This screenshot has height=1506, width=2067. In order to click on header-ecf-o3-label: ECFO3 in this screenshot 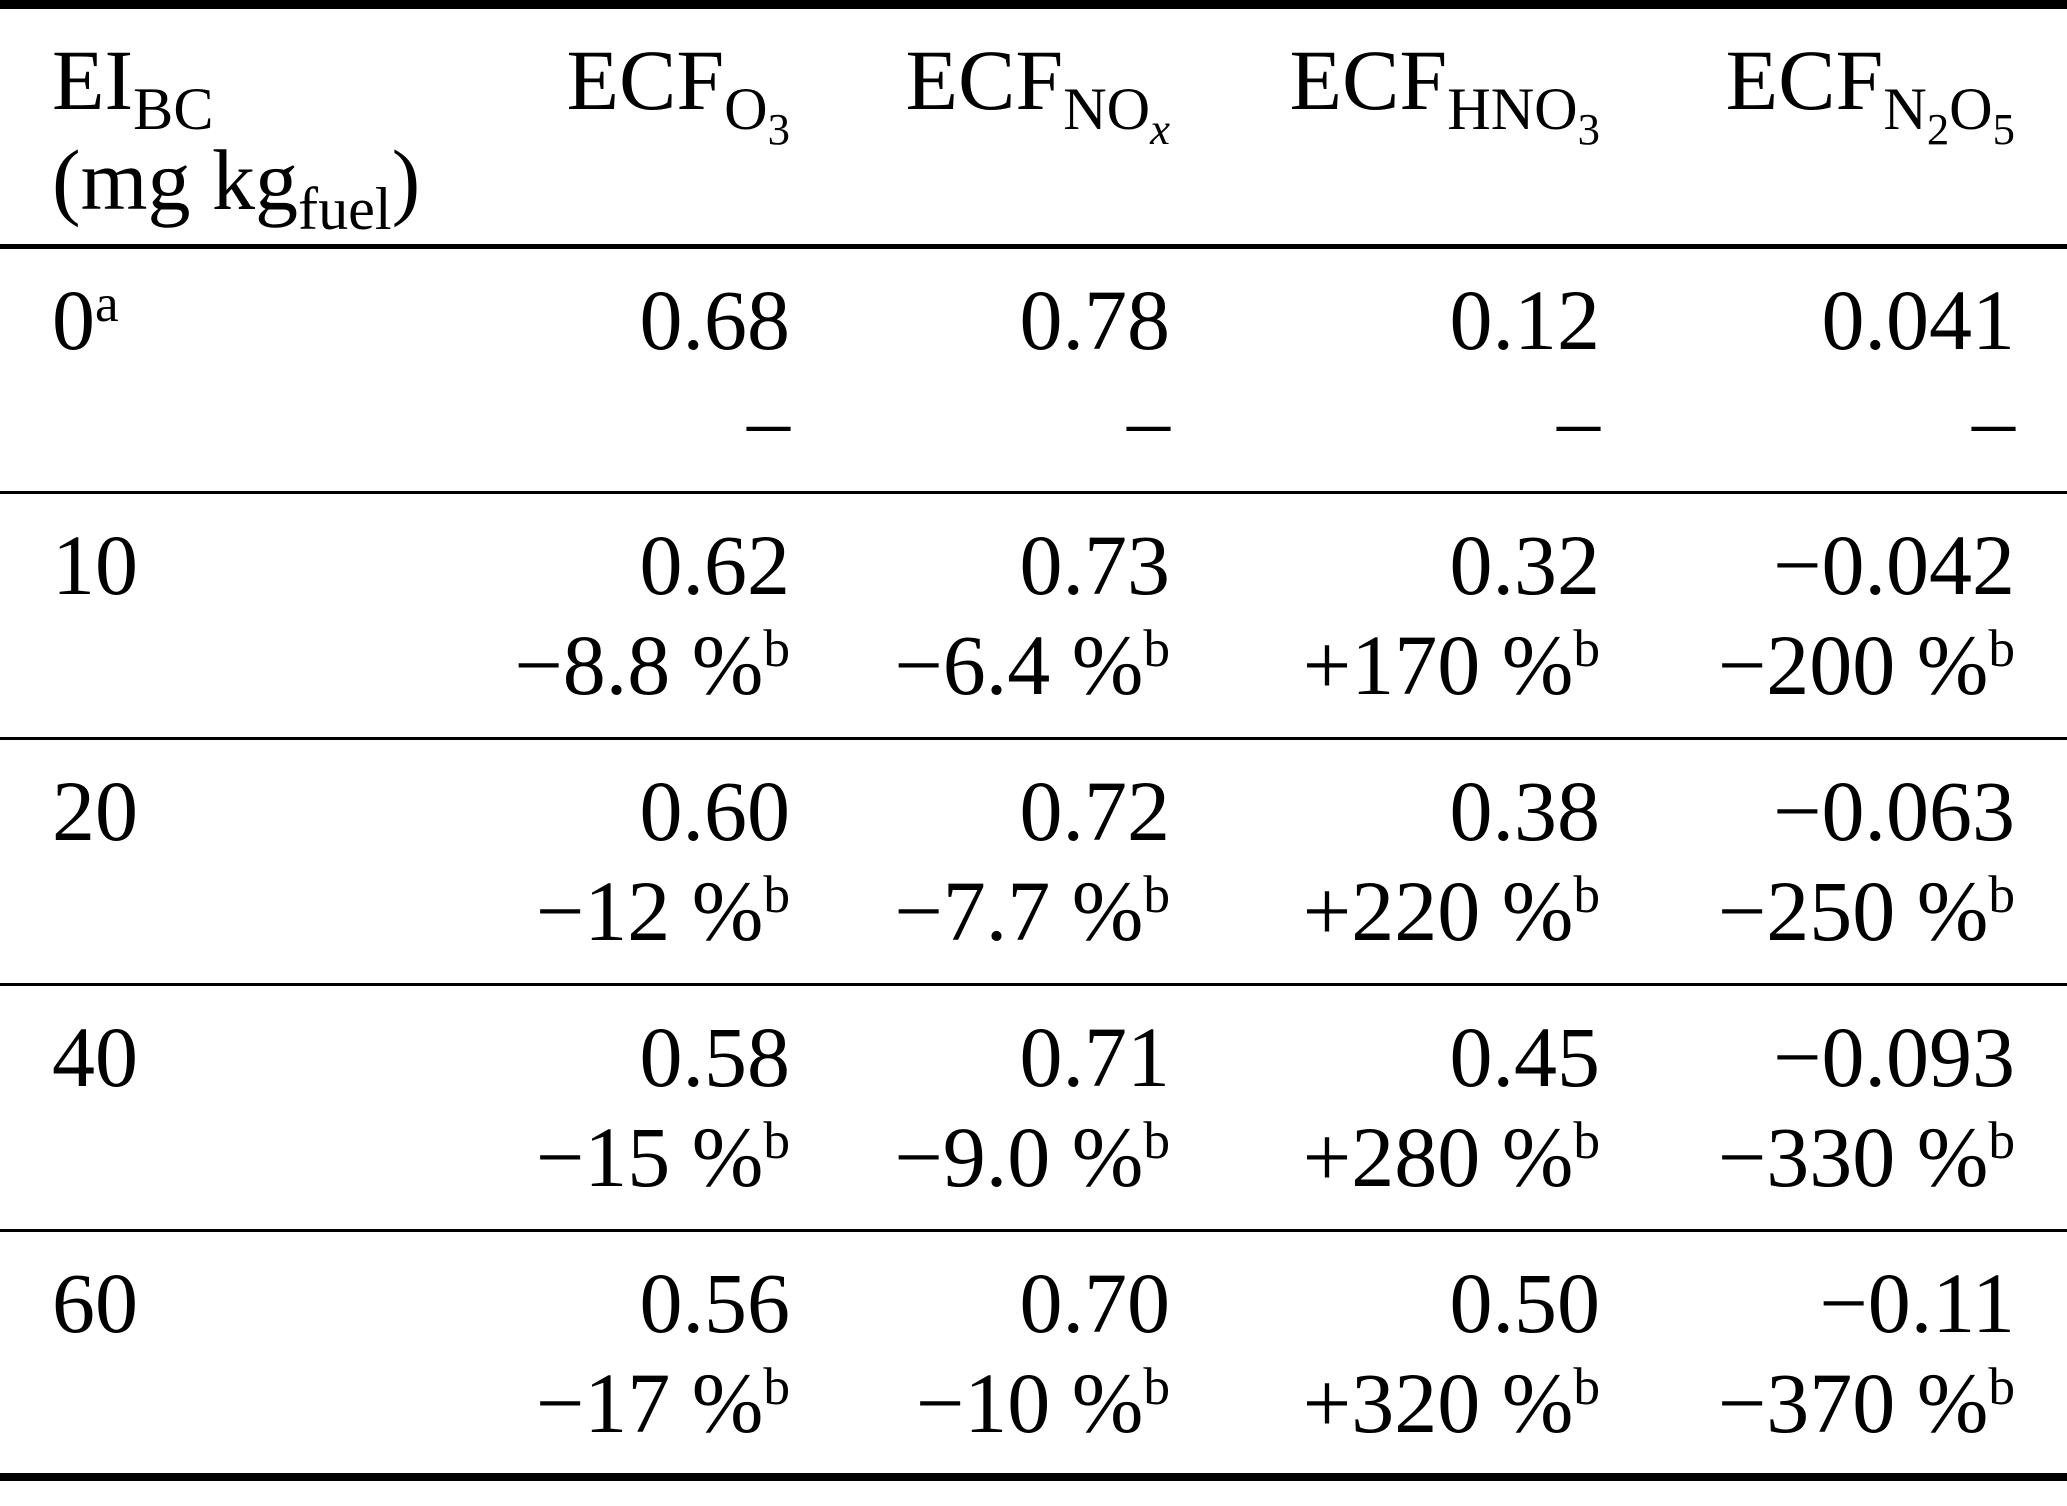, I will do `click(640, 94)`.